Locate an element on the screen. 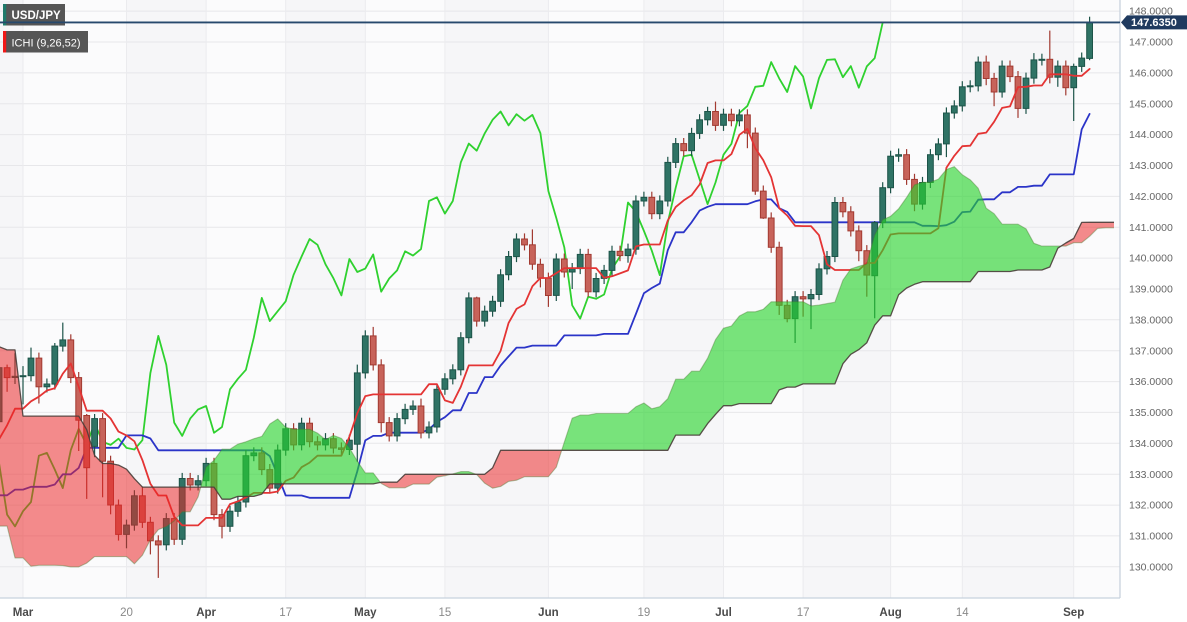  svg-text: Sep is located at coordinates (1073, 613).